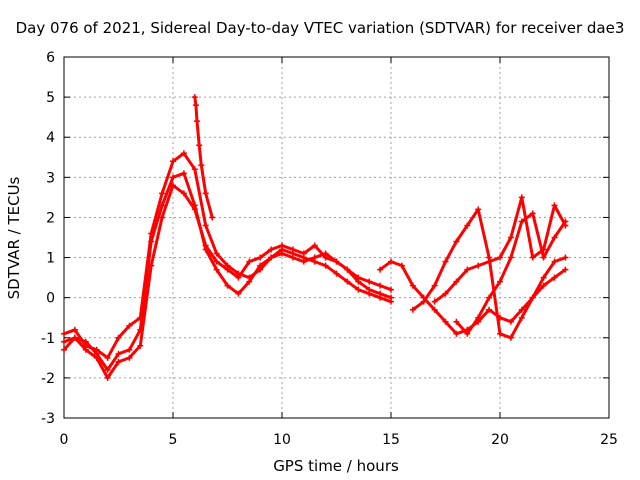 Image resolution: width=640 pixels, height=480 pixels. I want to click on series-line-sat-d, so click(203, 157).